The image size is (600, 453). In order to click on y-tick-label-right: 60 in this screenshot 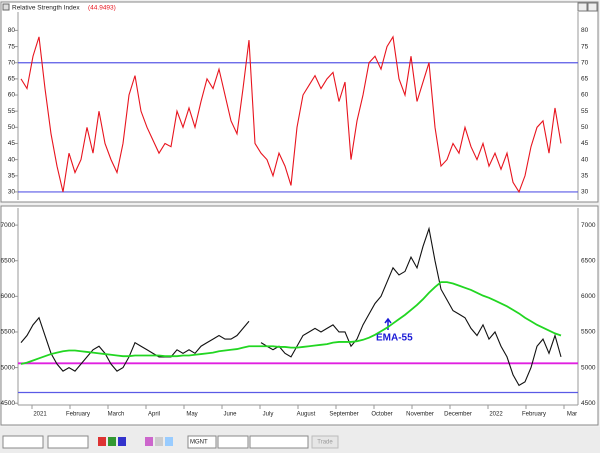, I will do `click(585, 95)`.